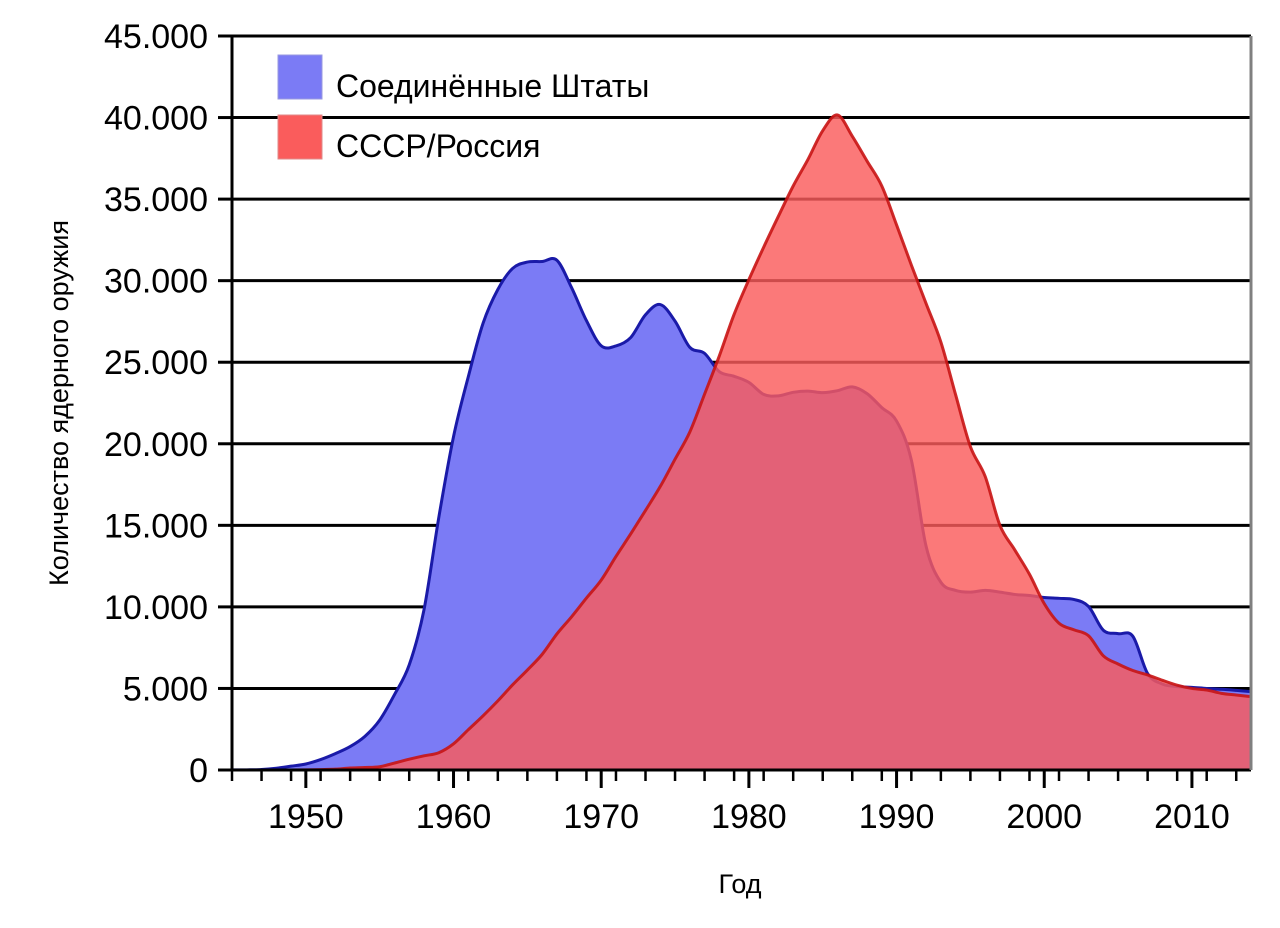 This screenshot has height=928, width=1280. I want to click on x-tick-label: 1970, so click(601, 817).